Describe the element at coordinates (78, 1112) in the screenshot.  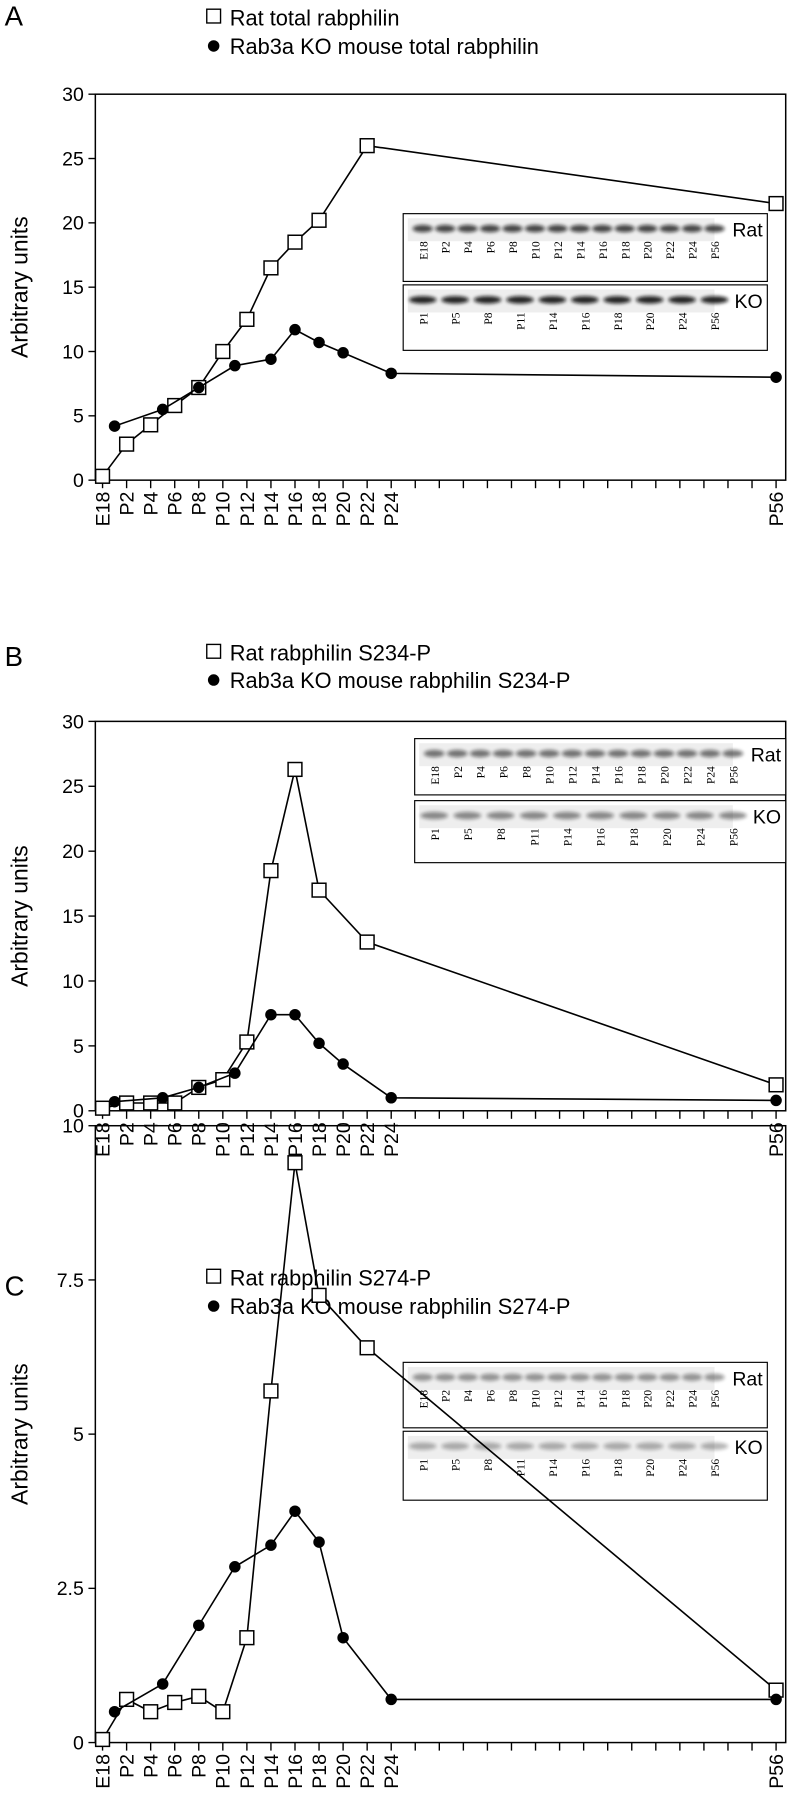
I see `y-tick-label: 0` at that location.